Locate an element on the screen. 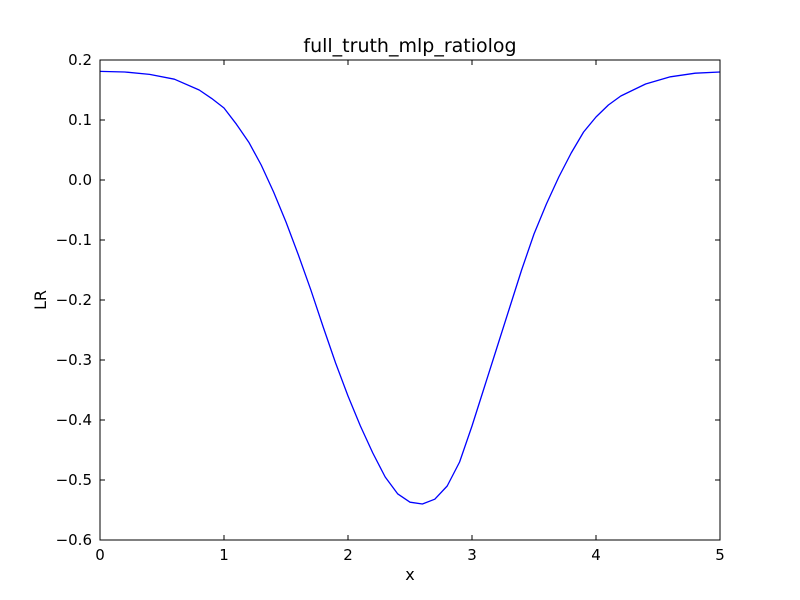  x-tick-label: 5 is located at coordinates (720, 555).